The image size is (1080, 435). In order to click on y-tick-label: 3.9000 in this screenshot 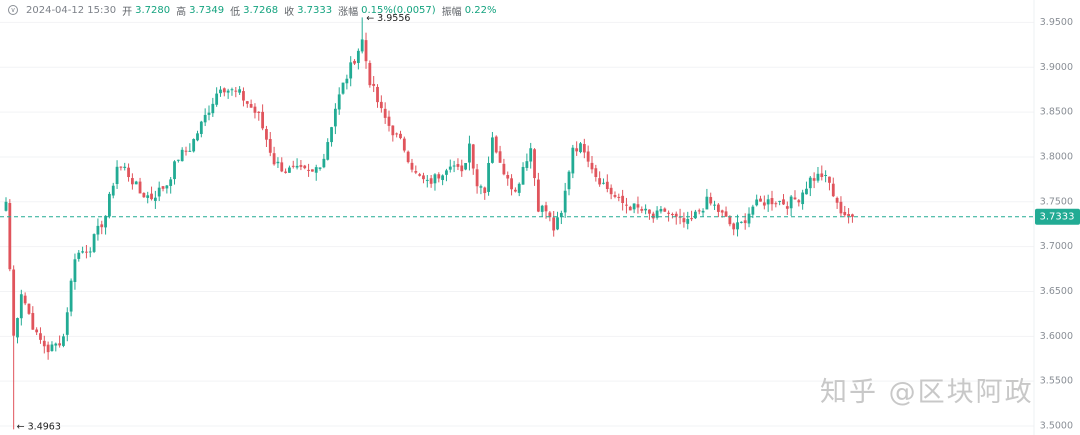, I will do `click(1056, 67)`.